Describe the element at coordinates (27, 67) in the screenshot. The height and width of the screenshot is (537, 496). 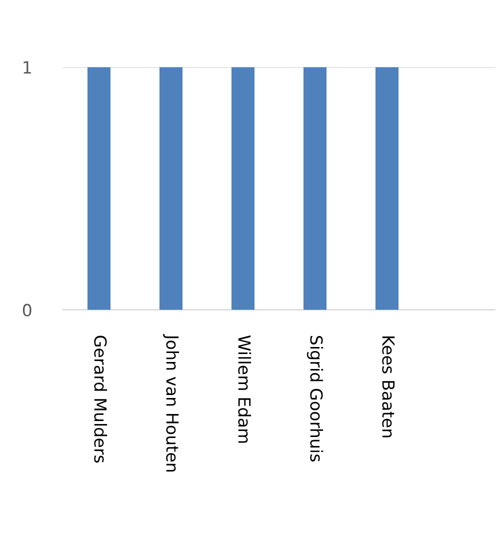
I see `y-tick-label: 1` at that location.